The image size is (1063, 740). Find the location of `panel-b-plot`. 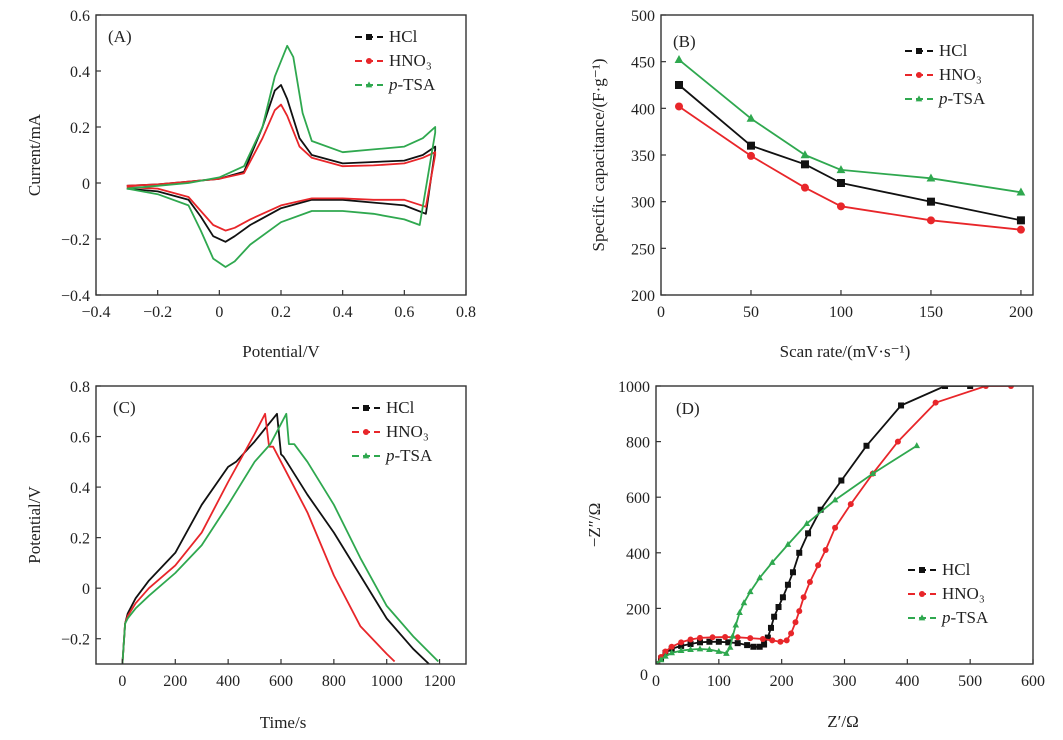

panel-b-plot is located at coordinates (850, 144).